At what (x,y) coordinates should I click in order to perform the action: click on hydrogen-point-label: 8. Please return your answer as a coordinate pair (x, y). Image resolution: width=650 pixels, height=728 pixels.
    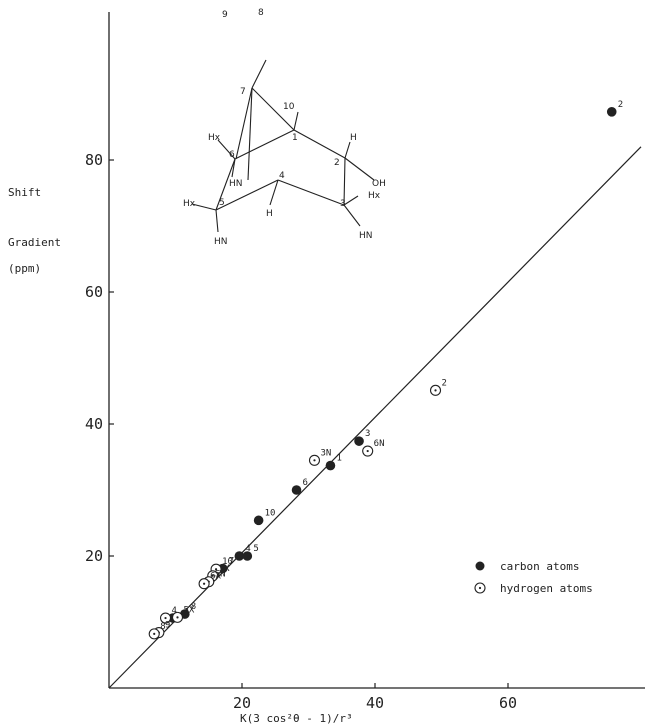
    Looking at the image, I should click on (162, 627).